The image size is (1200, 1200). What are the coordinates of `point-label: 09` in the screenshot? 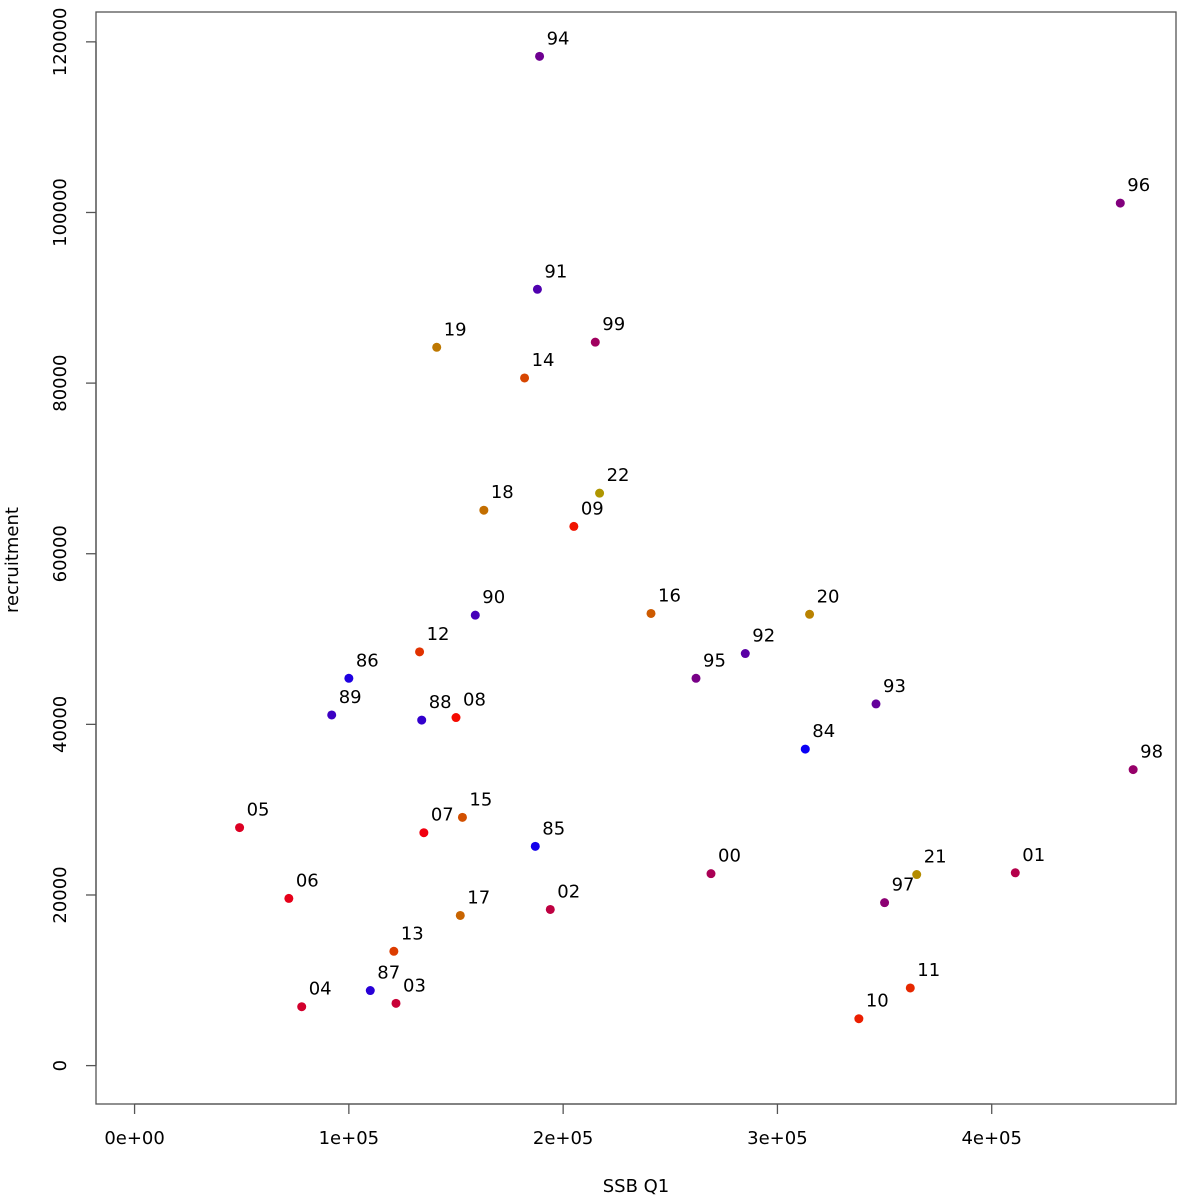 It's located at (592, 508).